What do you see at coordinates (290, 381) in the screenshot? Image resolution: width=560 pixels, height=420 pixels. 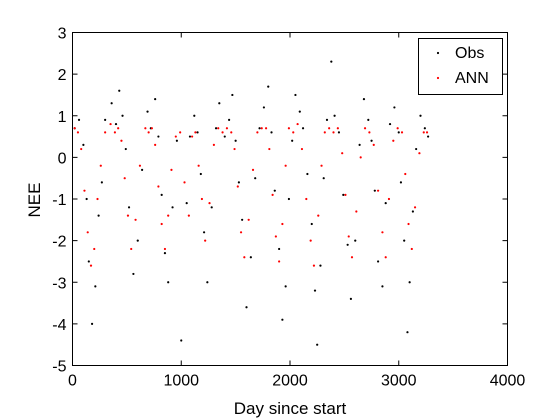 I see `x-tick-label: 2000` at bounding box center [290, 381].